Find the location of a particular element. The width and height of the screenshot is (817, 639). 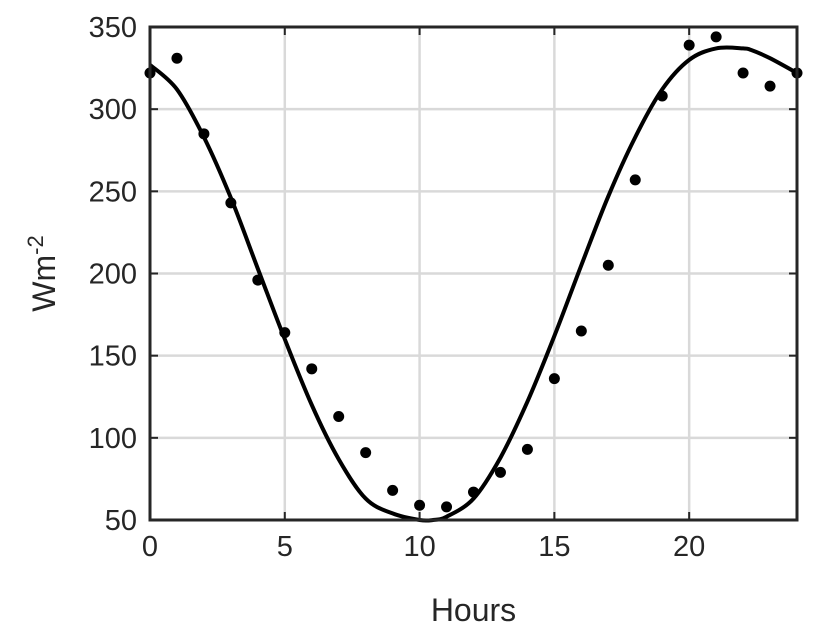

y-axis-title-base: Wm is located at coordinates (44, 283).